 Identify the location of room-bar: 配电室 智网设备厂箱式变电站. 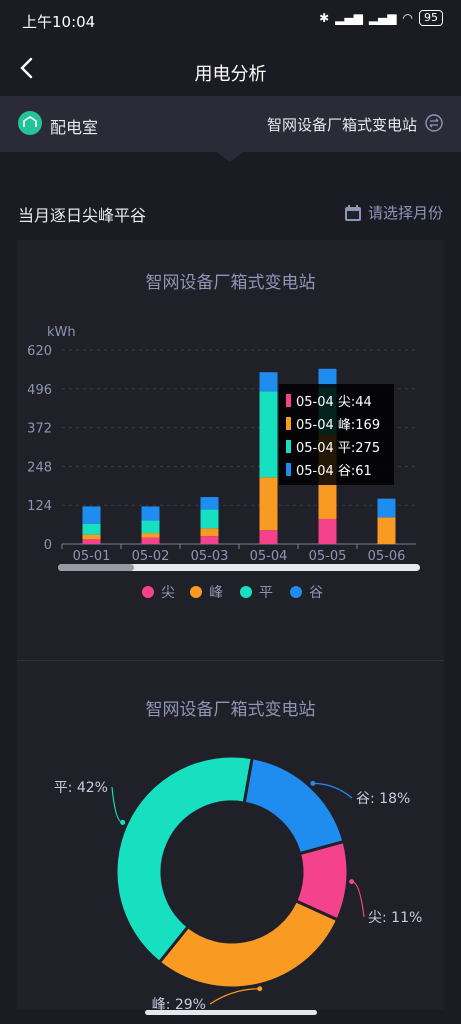
(230, 124).